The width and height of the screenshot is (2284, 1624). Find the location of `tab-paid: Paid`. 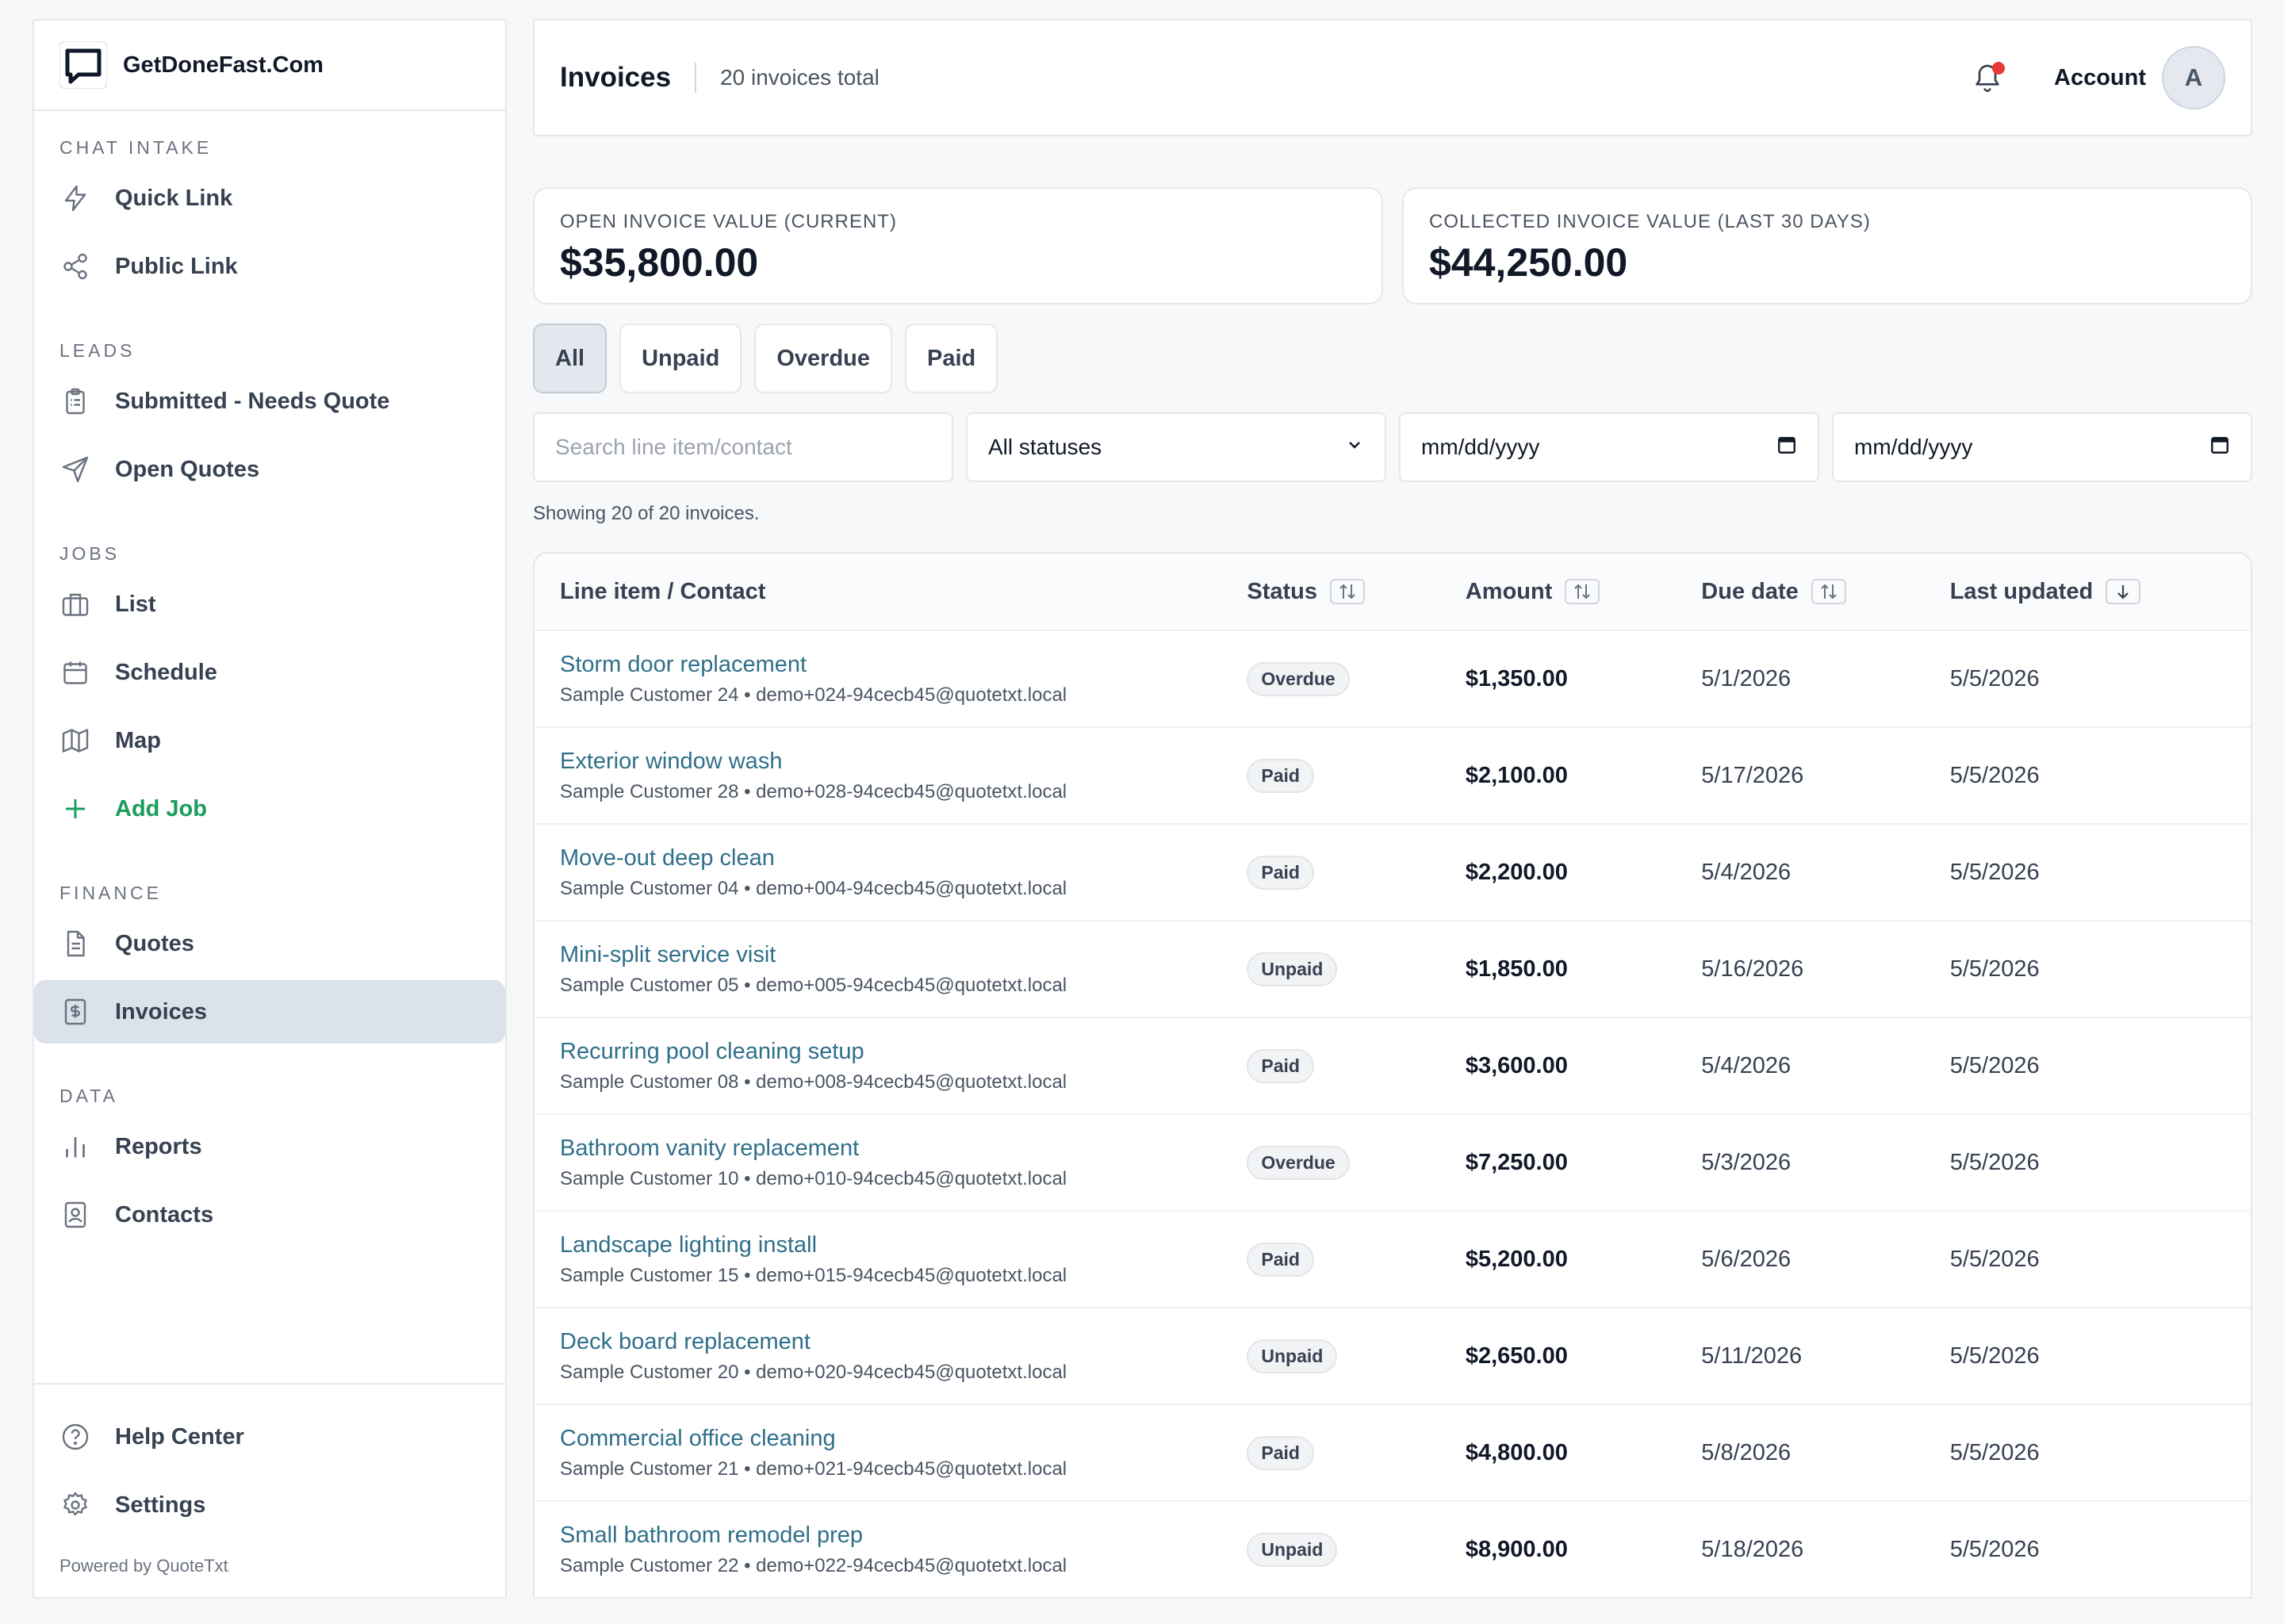

tab-paid: Paid is located at coordinates (951, 358).